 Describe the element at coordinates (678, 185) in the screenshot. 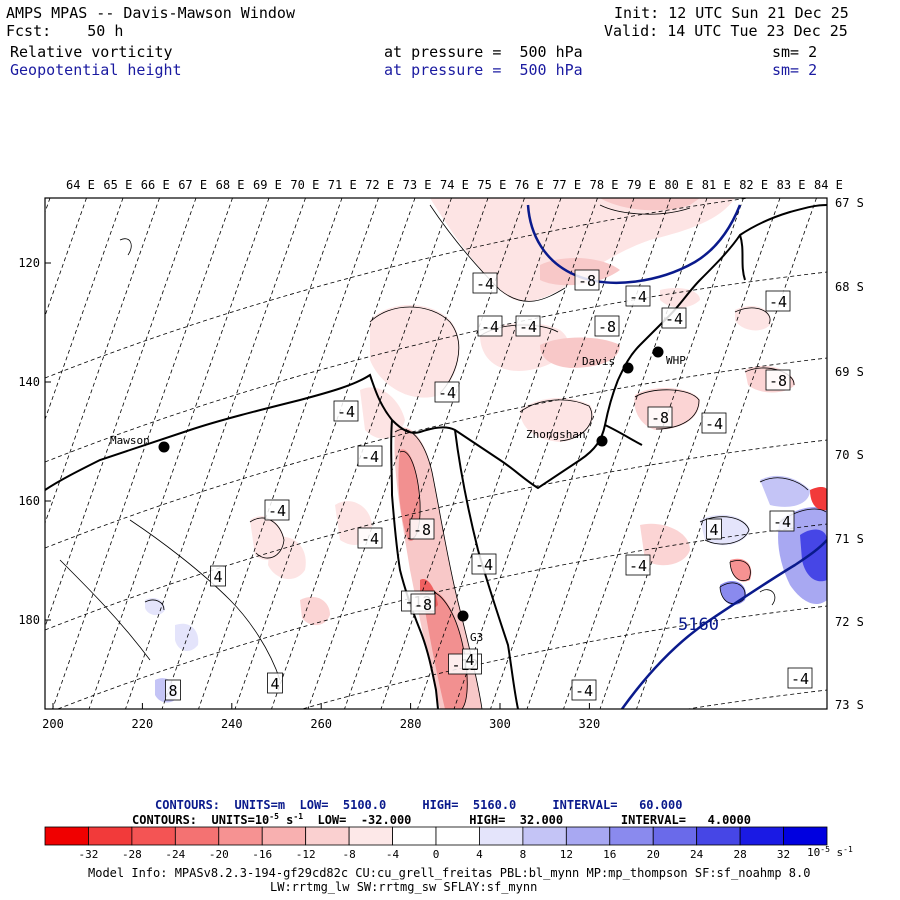

I see `longitude-label: 80 E` at that location.